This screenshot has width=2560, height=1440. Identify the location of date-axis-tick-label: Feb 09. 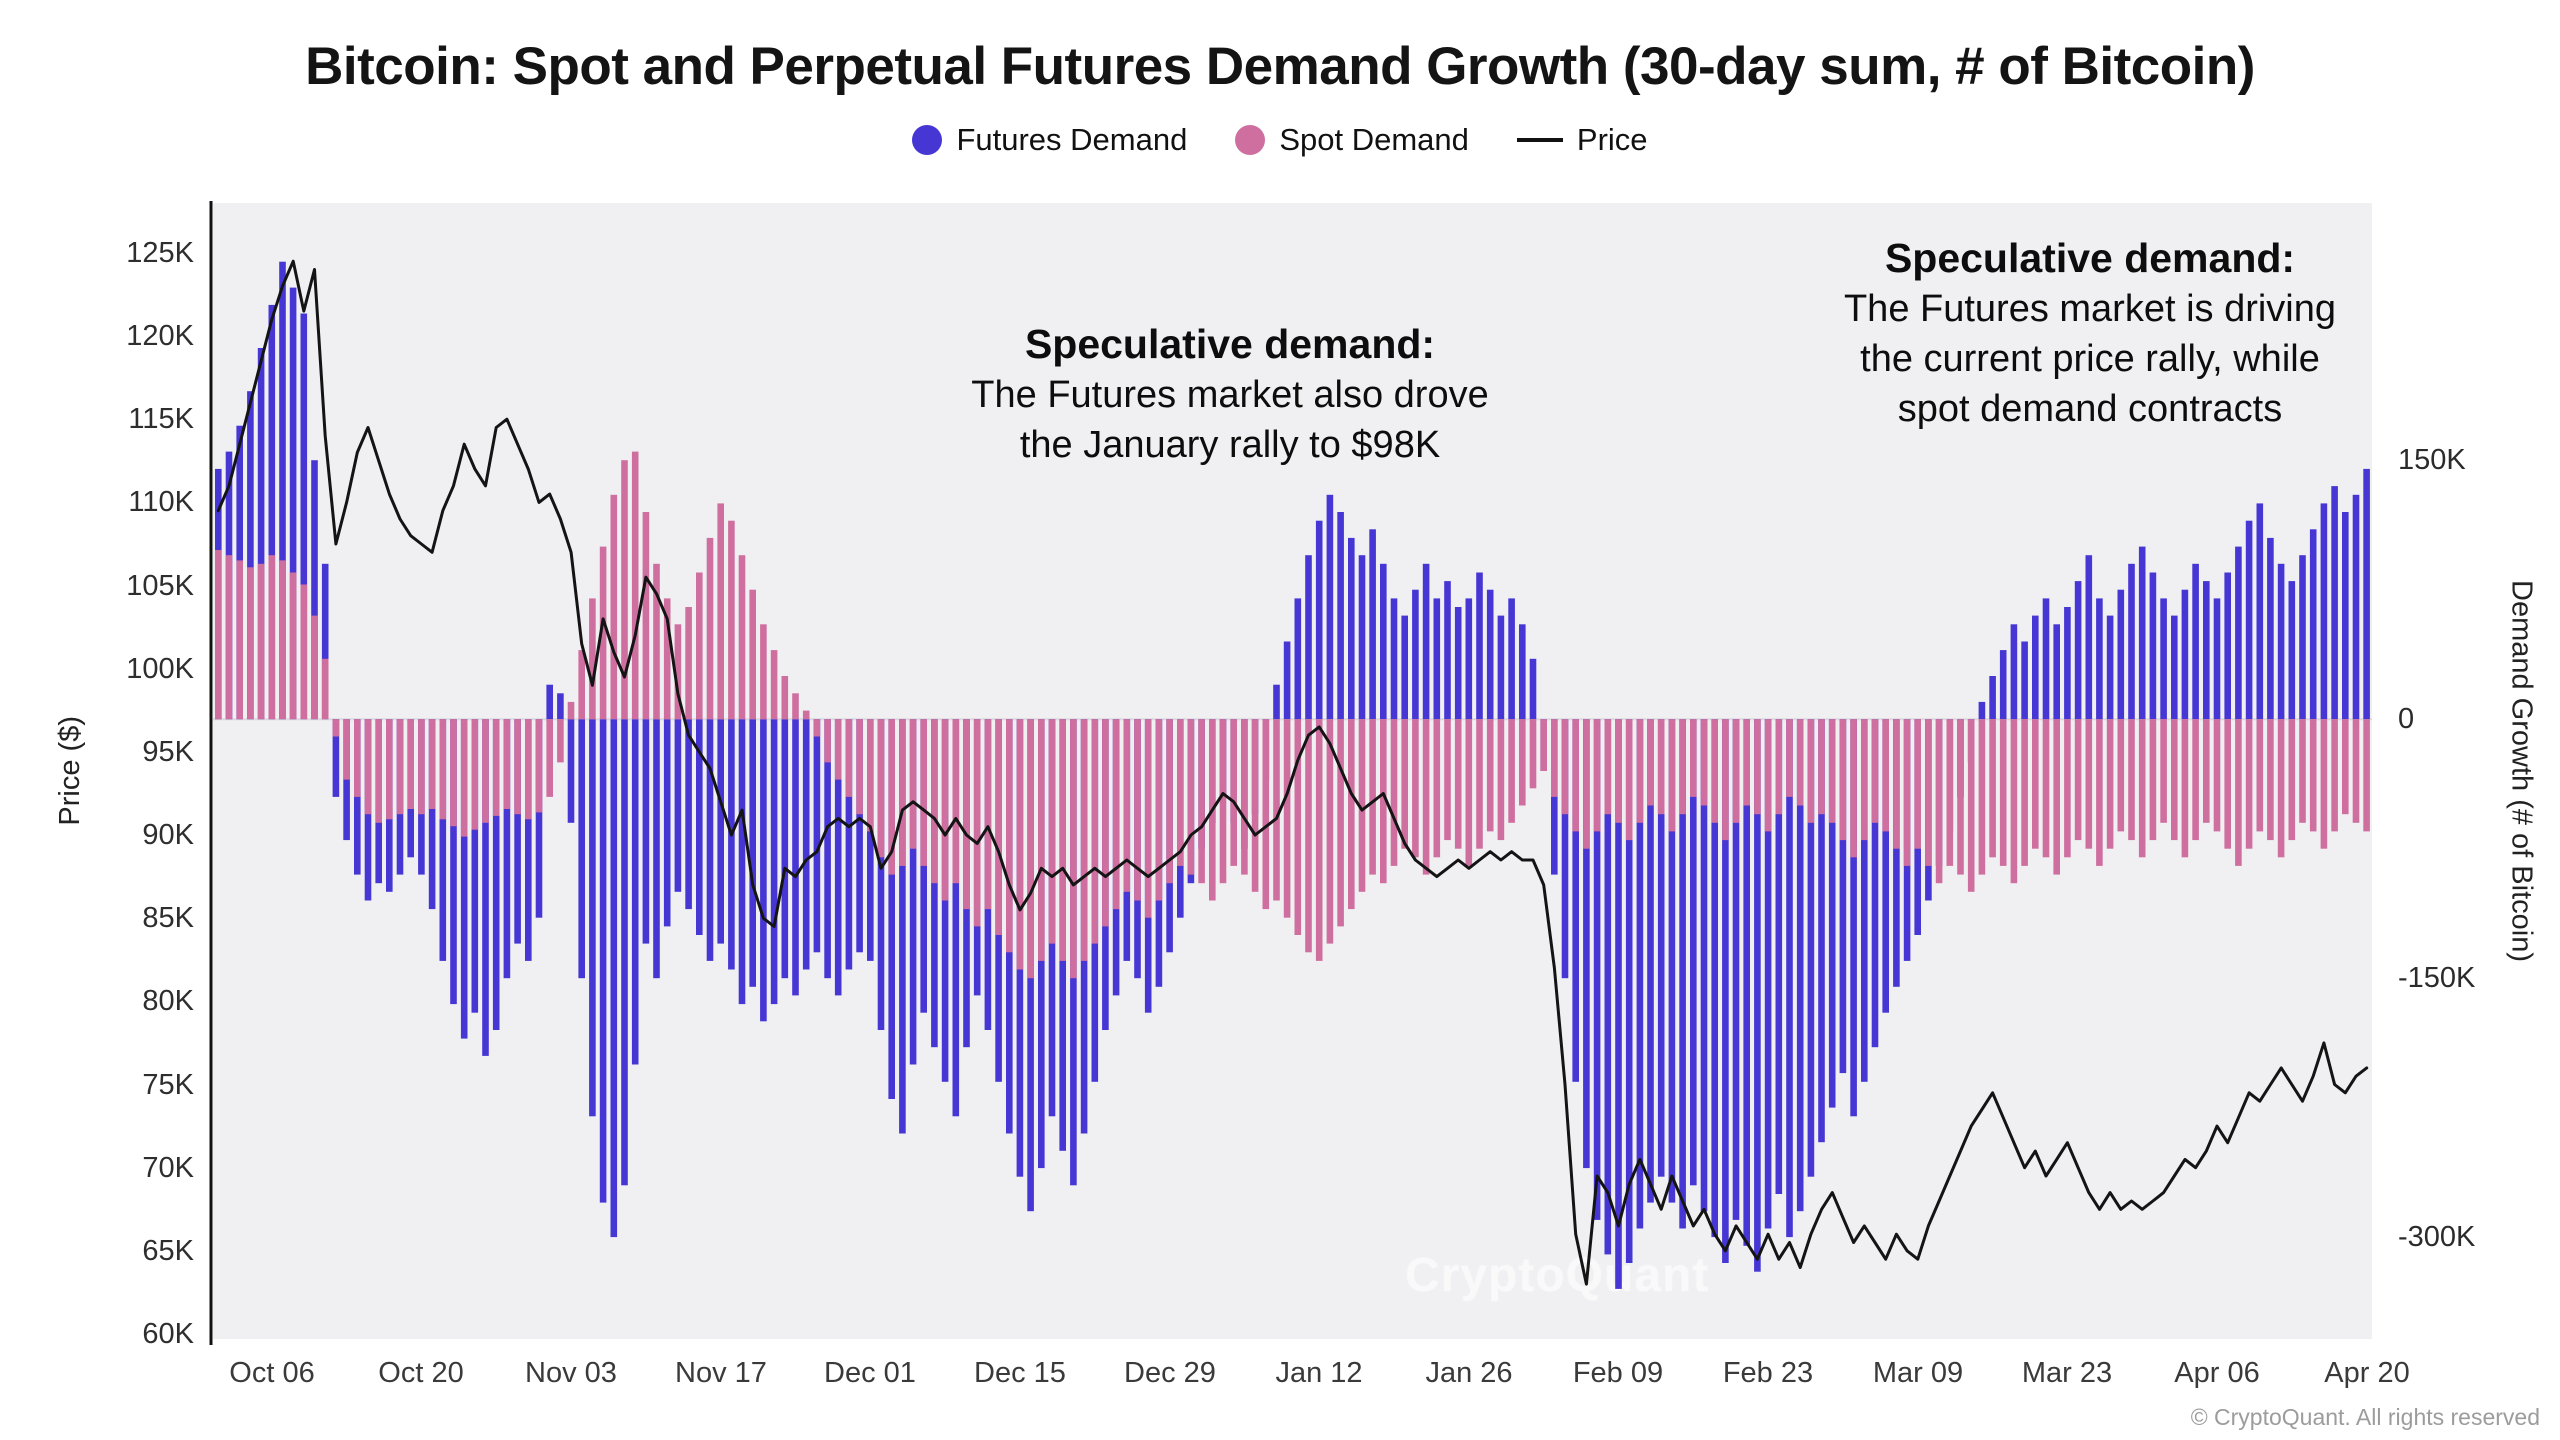
(1618, 1373).